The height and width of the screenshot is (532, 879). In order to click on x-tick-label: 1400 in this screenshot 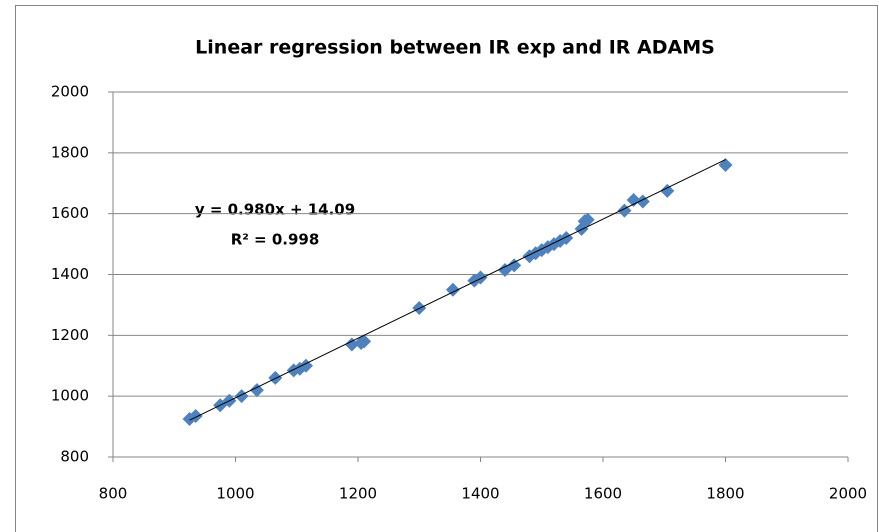, I will do `click(480, 494)`.